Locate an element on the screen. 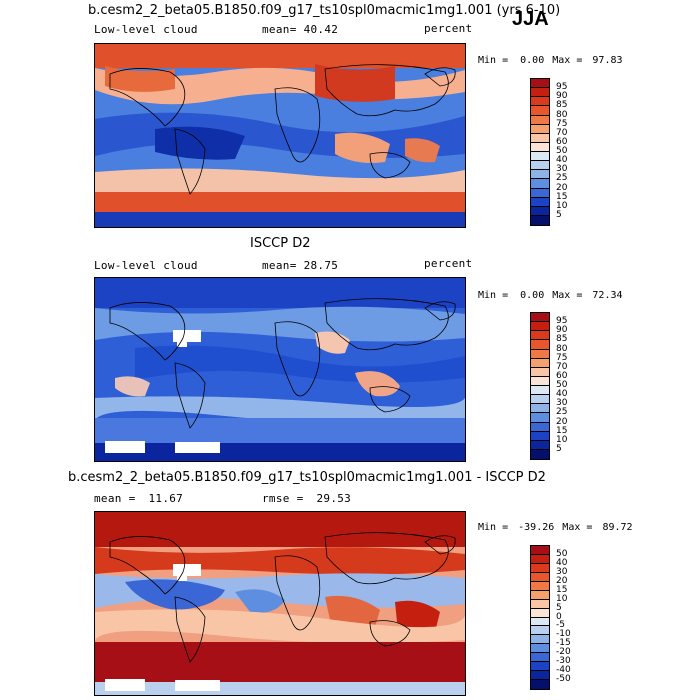 Image resolution: width=700 pixels, height=700 pixels. panel2-colorbar-swatches is located at coordinates (540, 386).